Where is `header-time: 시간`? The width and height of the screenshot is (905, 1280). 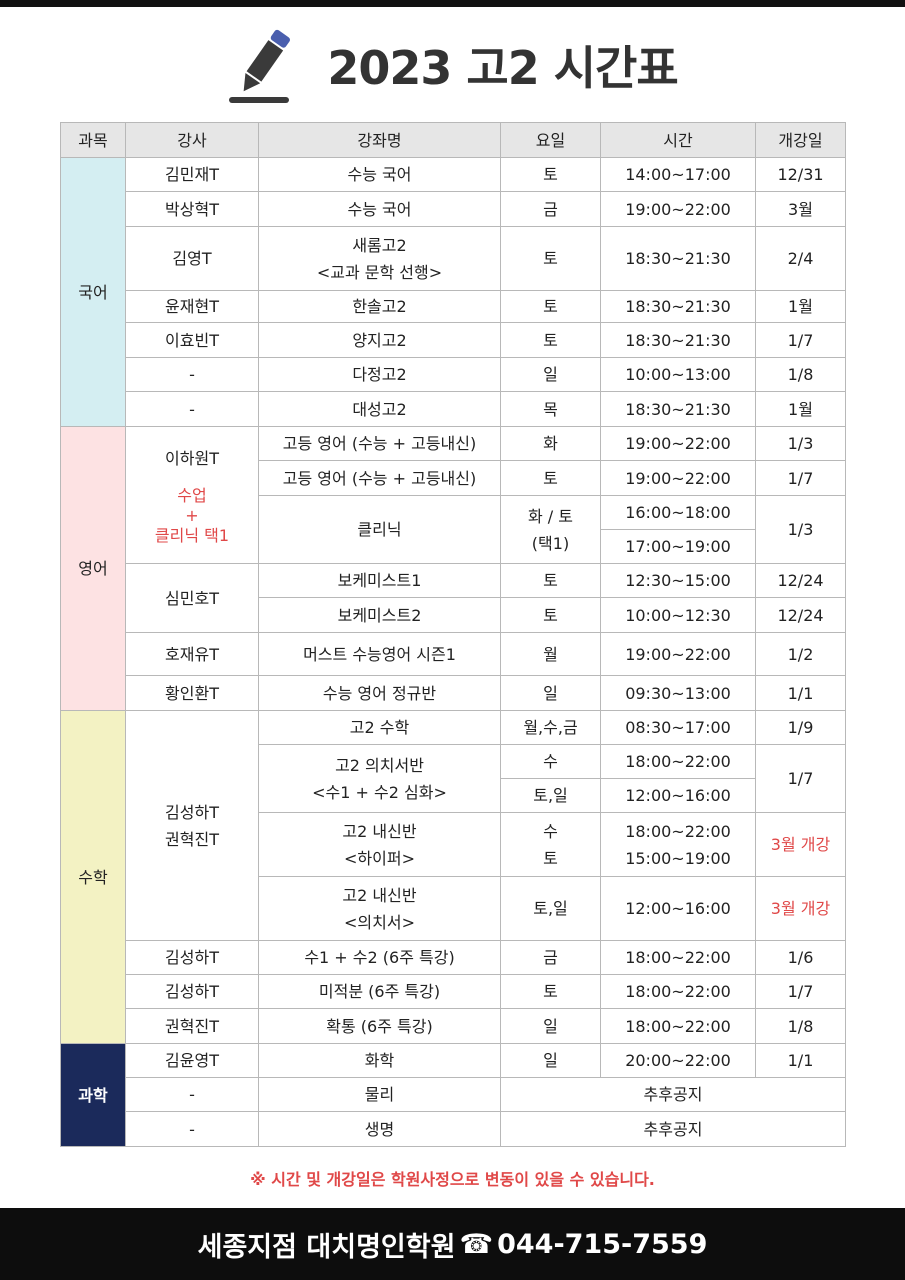
header-time: 시간 is located at coordinates (678, 140).